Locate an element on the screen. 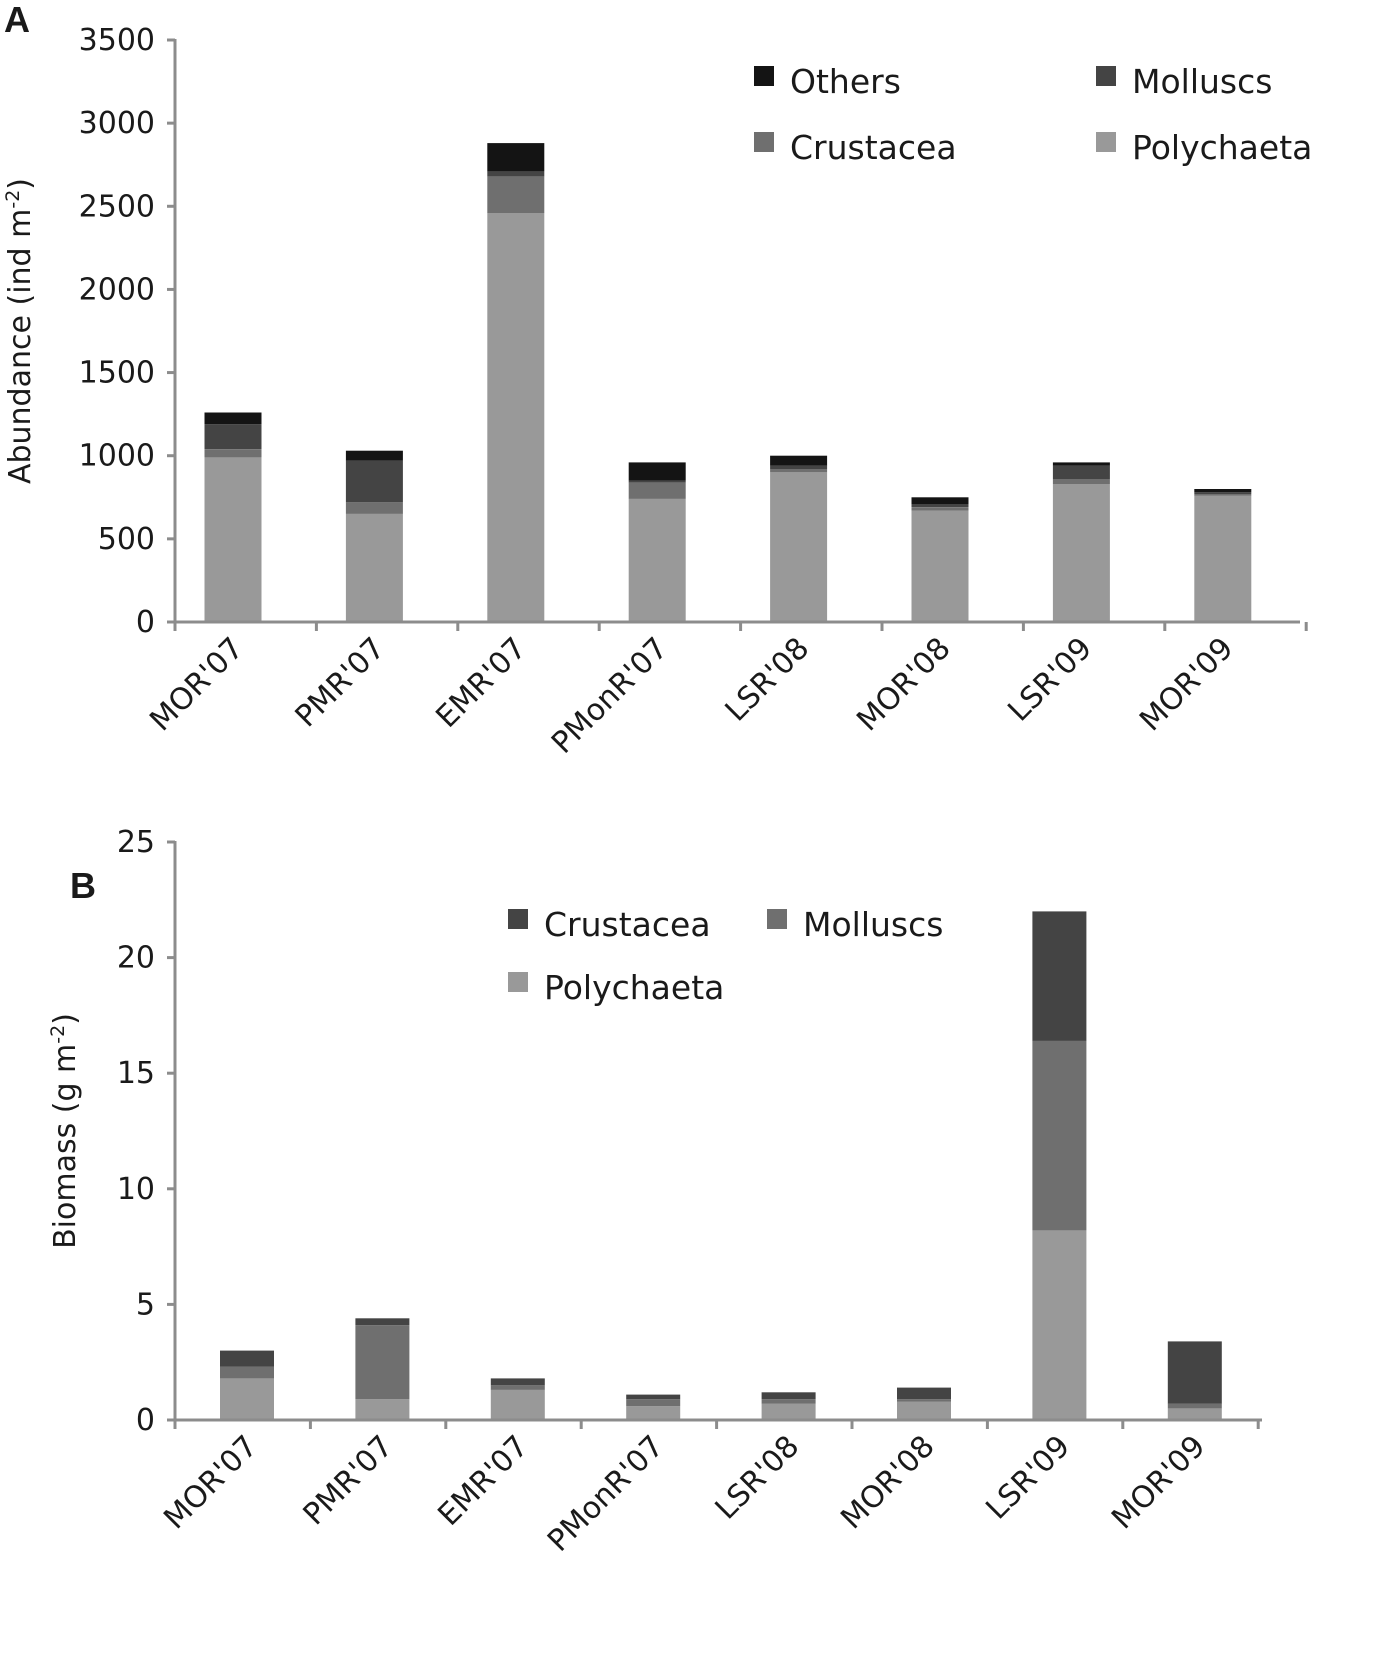  y-tick-label: 20 is located at coordinates (136, 958).